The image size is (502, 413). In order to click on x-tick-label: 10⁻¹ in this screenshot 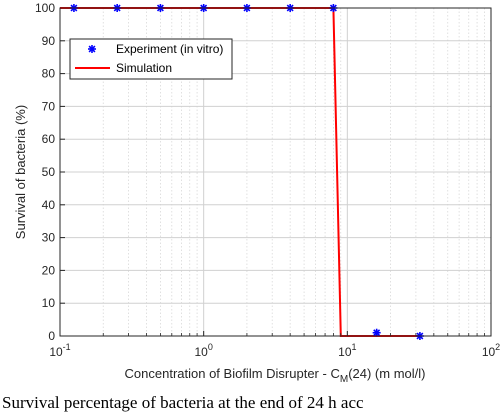, I will do `click(59, 350)`.